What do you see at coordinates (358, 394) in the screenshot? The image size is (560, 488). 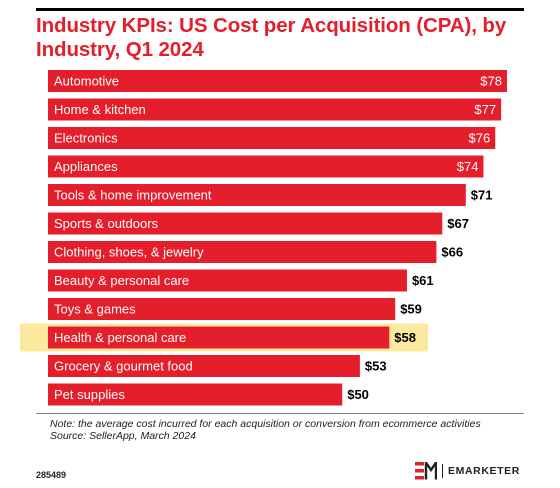 I see `value-label-pet-supplies: $50` at bounding box center [358, 394].